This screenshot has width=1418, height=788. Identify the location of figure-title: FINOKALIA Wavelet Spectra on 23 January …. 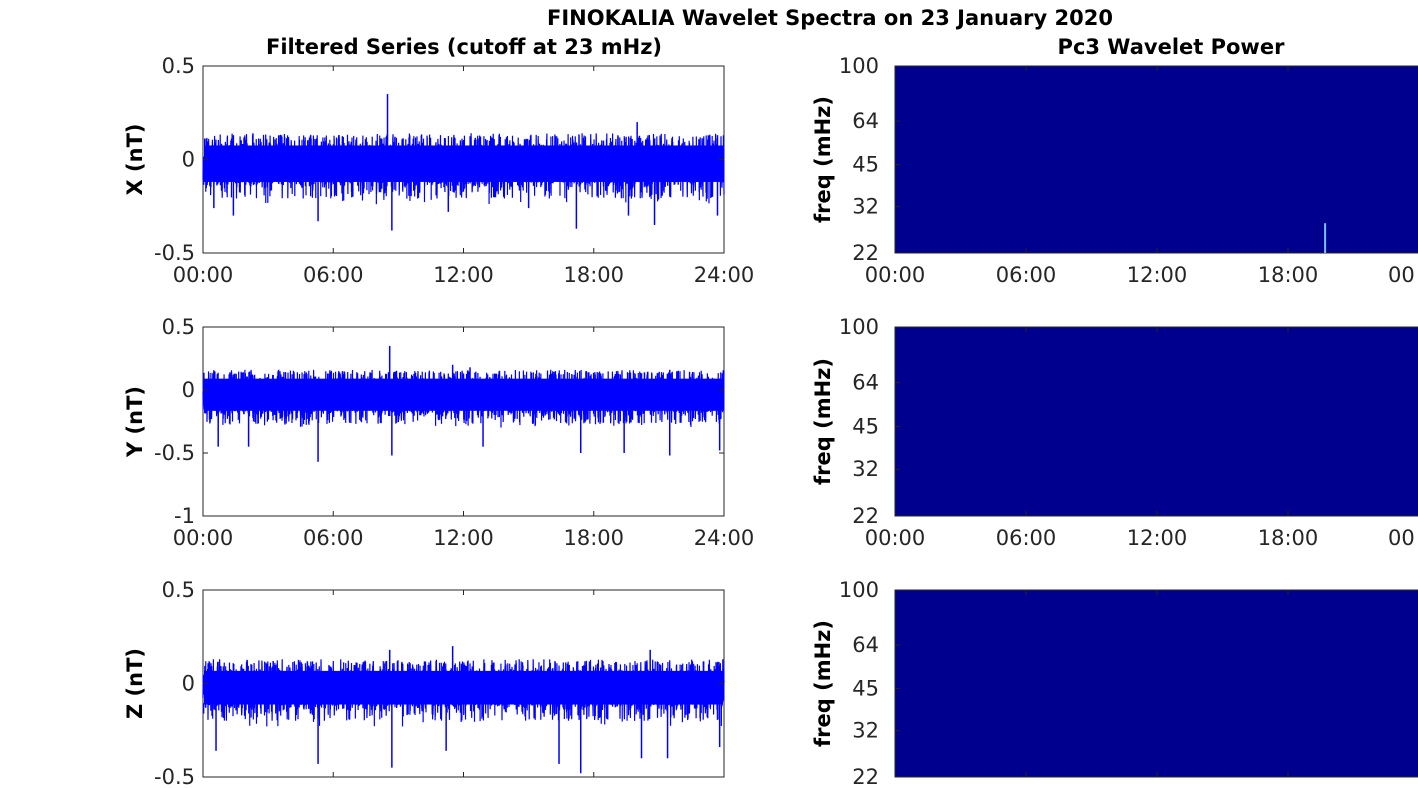
(830, 18).